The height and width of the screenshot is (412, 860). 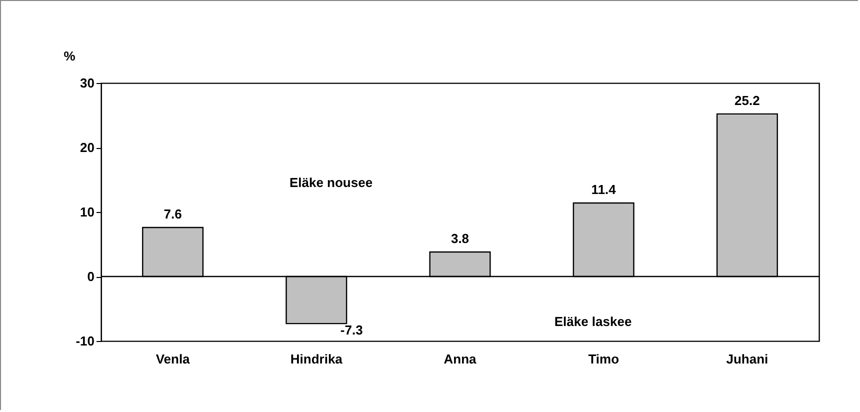 I want to click on x-tick-label: Timo, so click(x=604, y=359).